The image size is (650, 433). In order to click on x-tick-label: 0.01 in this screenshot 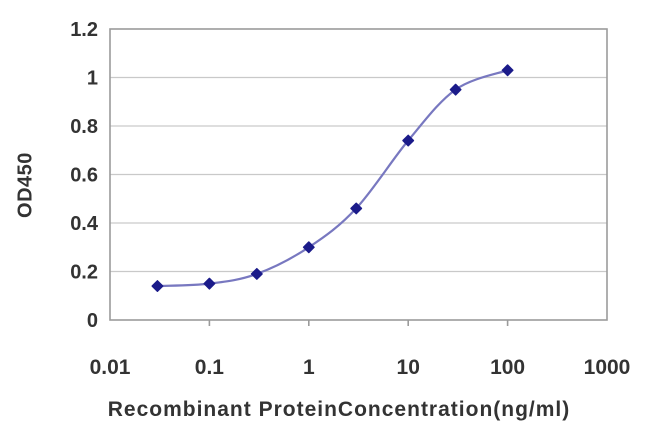, I will do `click(110, 367)`.